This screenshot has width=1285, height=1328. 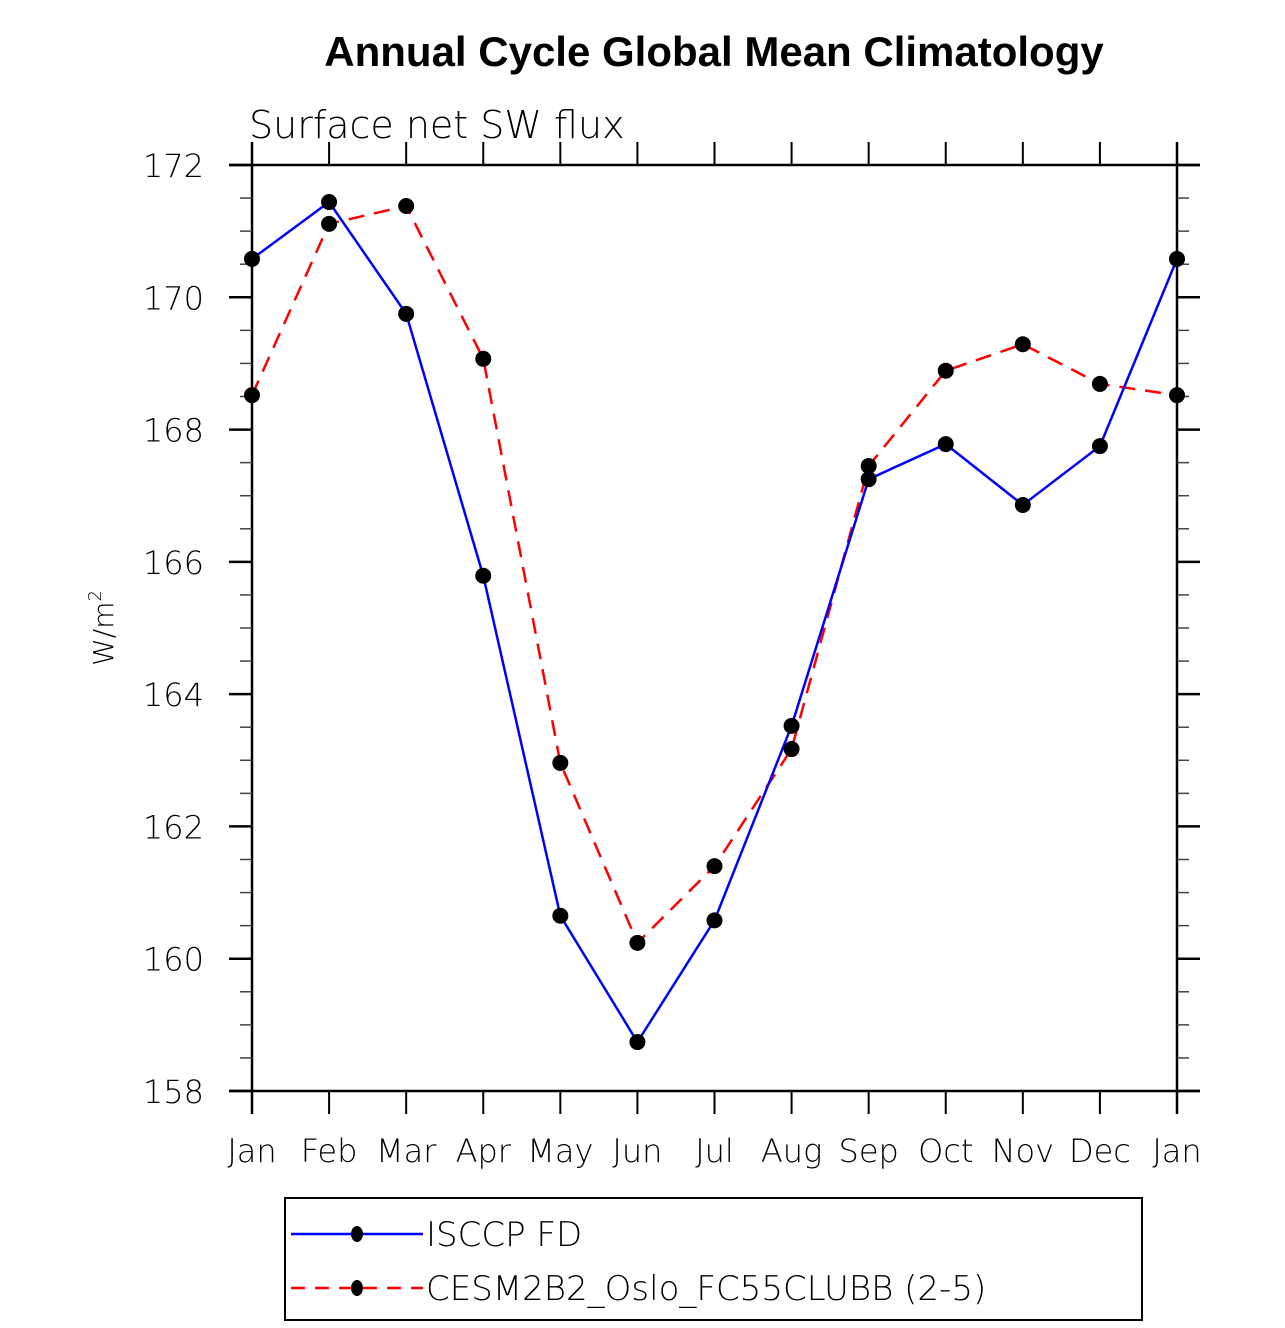 What do you see at coordinates (329, 1151) in the screenshot?
I see `x-tick-label: Feb` at bounding box center [329, 1151].